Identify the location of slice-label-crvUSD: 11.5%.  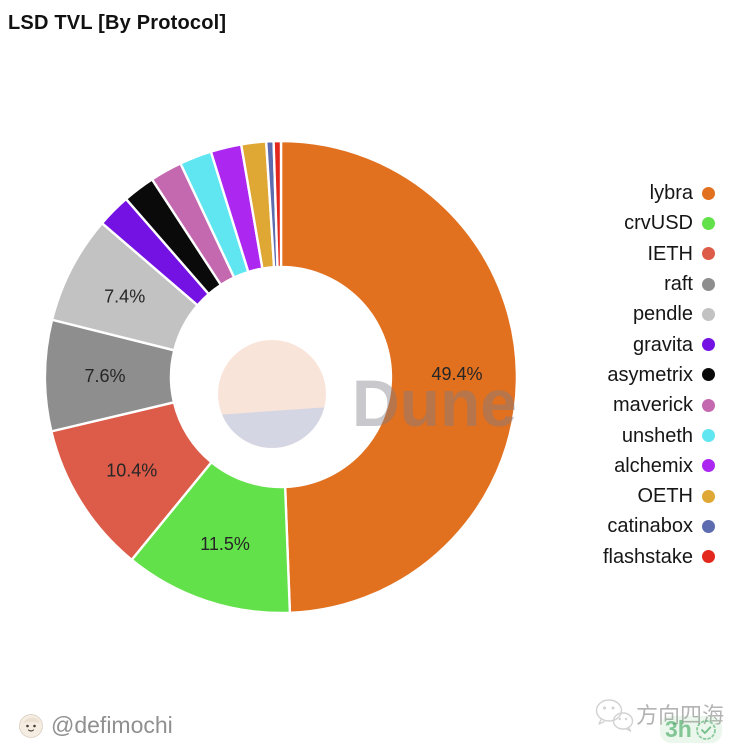
(225, 544).